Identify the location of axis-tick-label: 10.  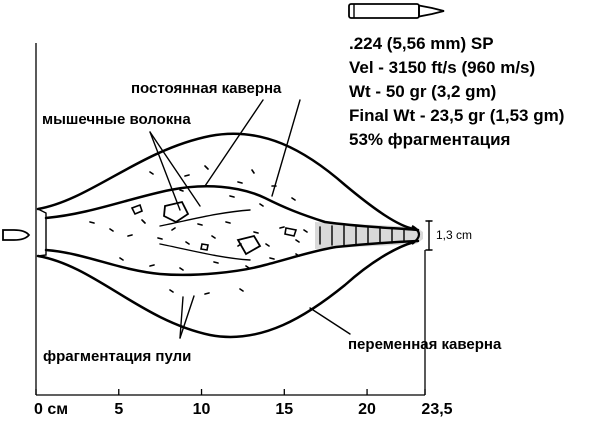
(202, 409).